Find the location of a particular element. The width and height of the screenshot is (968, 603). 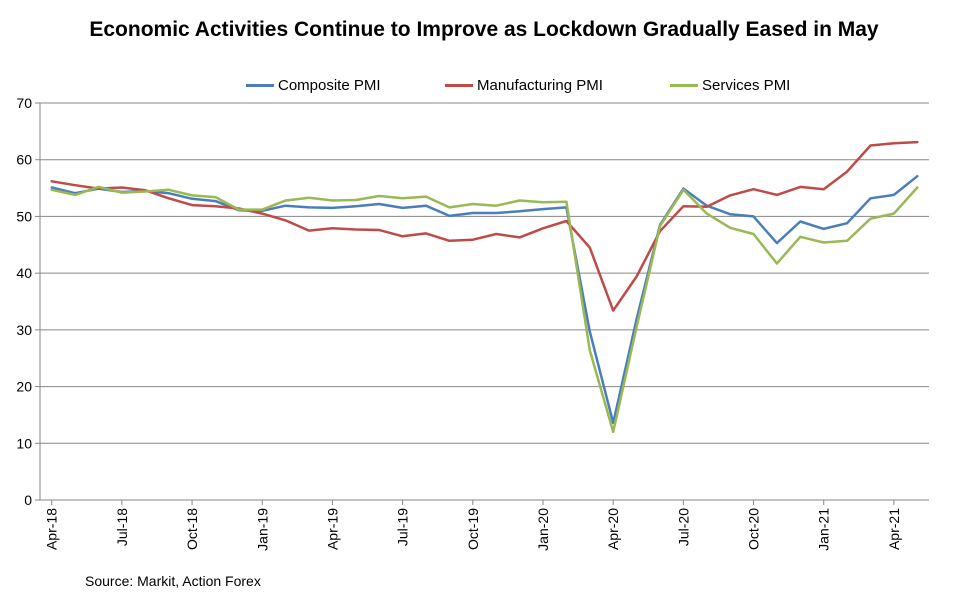

y-axis-ticks: 0 10 20 30 40 50 60 70 is located at coordinates (28, 301).